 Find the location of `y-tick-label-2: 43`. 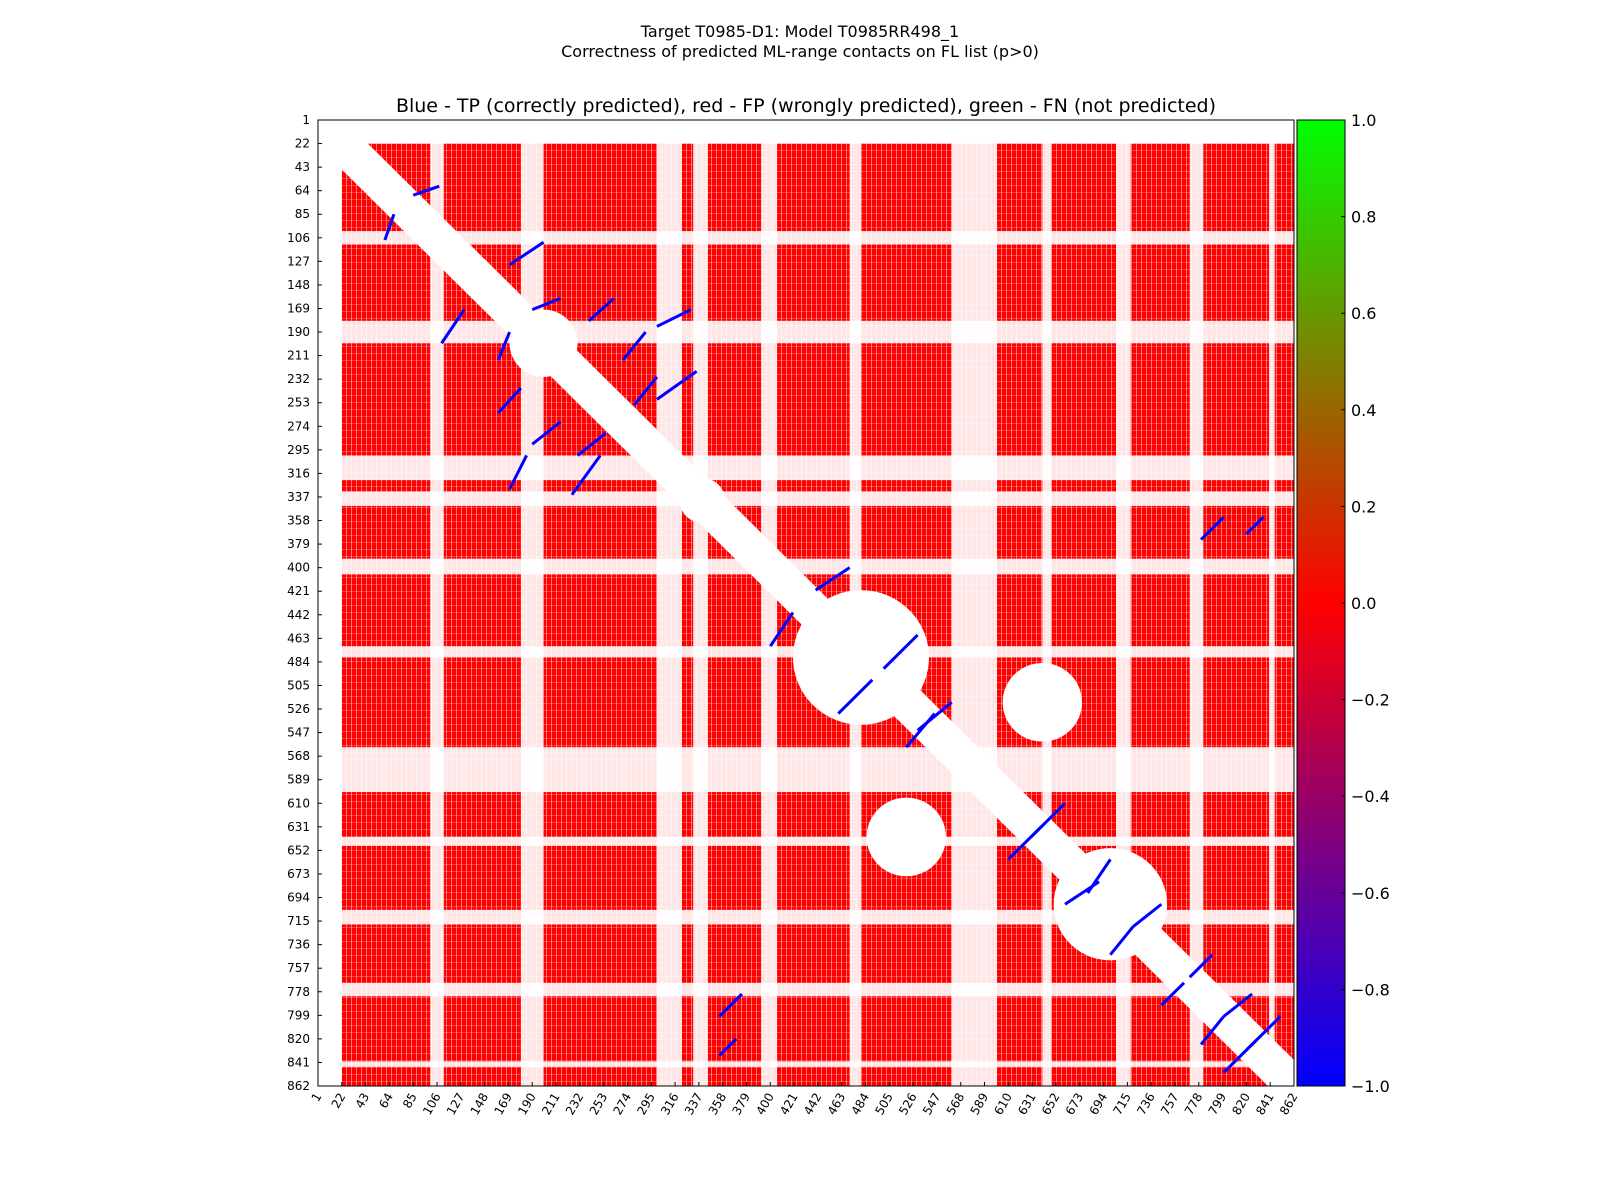

y-tick-label-2: 43 is located at coordinates (302, 167).